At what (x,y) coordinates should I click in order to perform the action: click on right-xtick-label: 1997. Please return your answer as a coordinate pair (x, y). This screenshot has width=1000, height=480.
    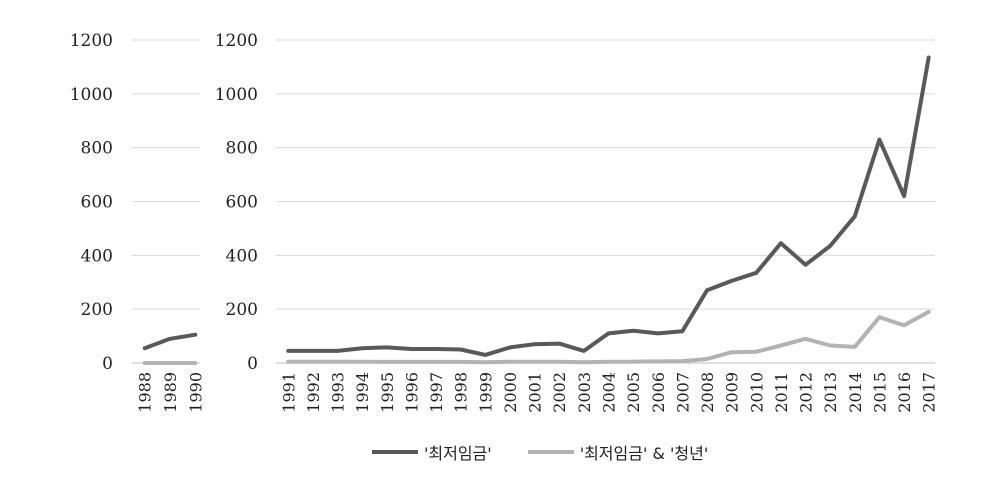
    Looking at the image, I should click on (436, 392).